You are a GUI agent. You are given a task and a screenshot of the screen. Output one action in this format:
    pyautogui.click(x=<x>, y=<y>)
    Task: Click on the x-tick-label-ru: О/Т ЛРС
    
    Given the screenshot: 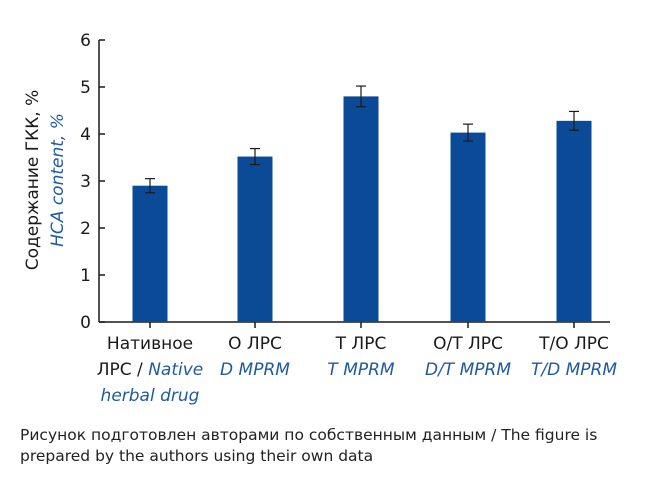 What is the action you would take?
    pyautogui.click(x=468, y=344)
    